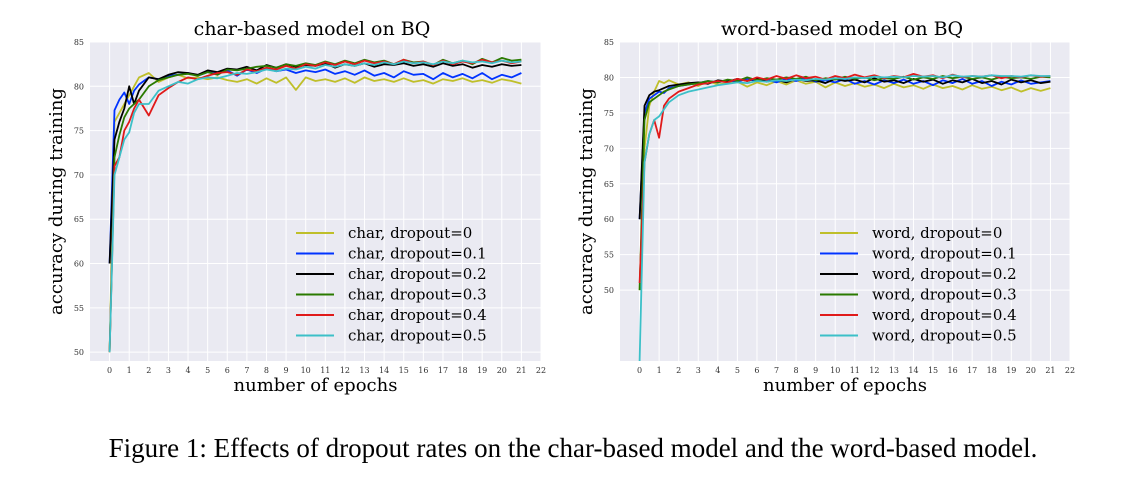  Describe the element at coordinates (944, 336) in the screenshot. I see `legend-label: word, dropout=0.5` at that location.